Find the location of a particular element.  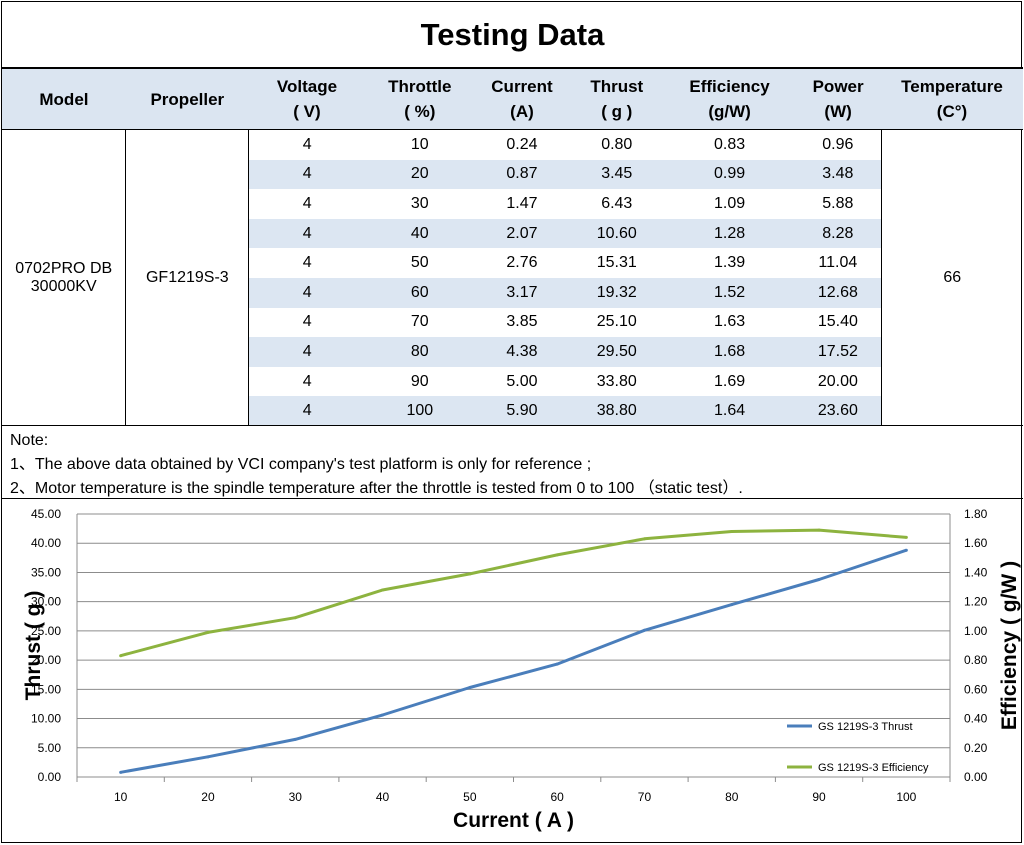

table-cell: 0.99 is located at coordinates (729, 174).